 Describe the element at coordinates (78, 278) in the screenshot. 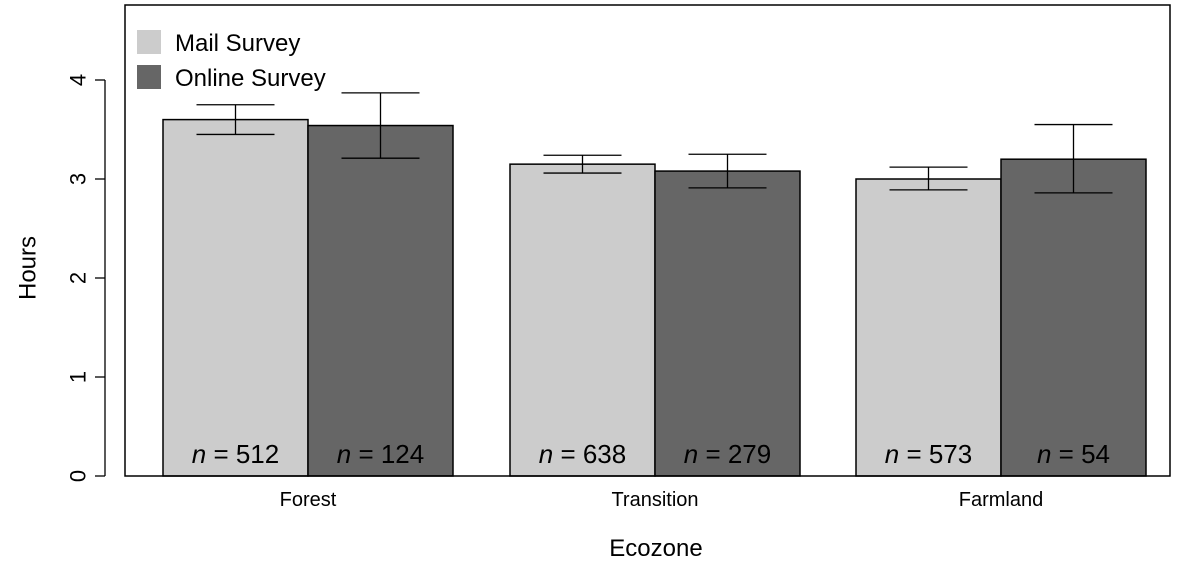

I see `y-tick-label: 2` at that location.